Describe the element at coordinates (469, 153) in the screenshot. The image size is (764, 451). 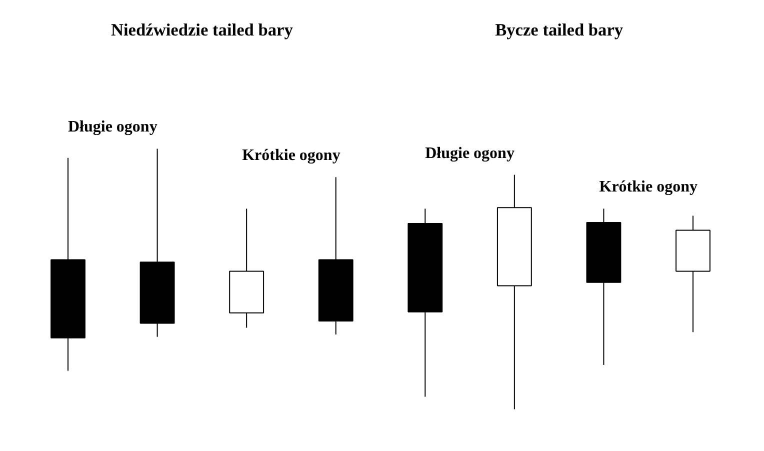
I see `annotation: Długie ogony` at that location.